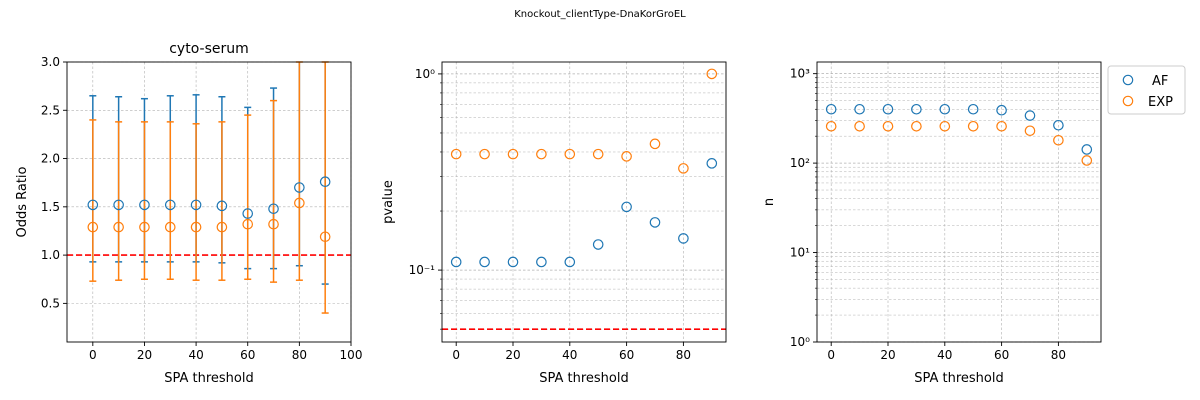  What do you see at coordinates (50, 110) in the screenshot?
I see `y-tick-label: 2.5` at bounding box center [50, 110].